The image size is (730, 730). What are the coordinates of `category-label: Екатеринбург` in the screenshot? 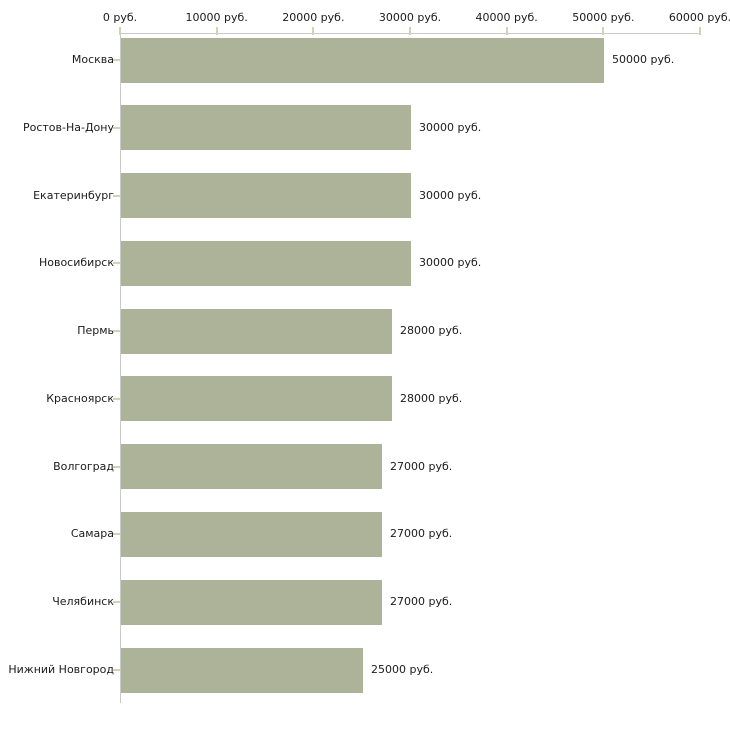 It's located at (73, 195).